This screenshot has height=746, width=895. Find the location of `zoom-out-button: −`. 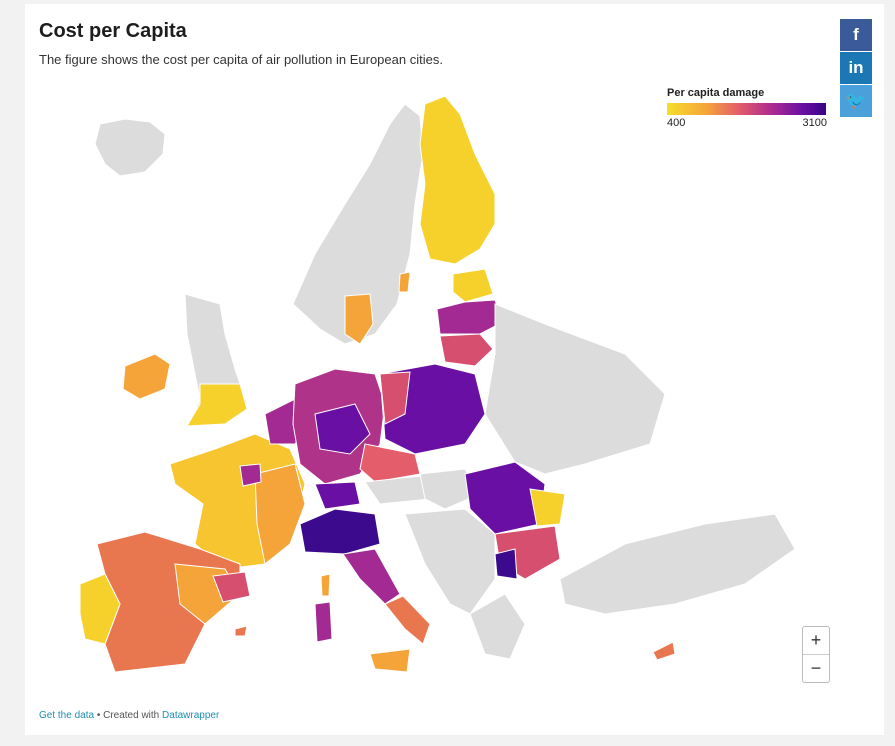

zoom-out-button: − is located at coordinates (816, 668).